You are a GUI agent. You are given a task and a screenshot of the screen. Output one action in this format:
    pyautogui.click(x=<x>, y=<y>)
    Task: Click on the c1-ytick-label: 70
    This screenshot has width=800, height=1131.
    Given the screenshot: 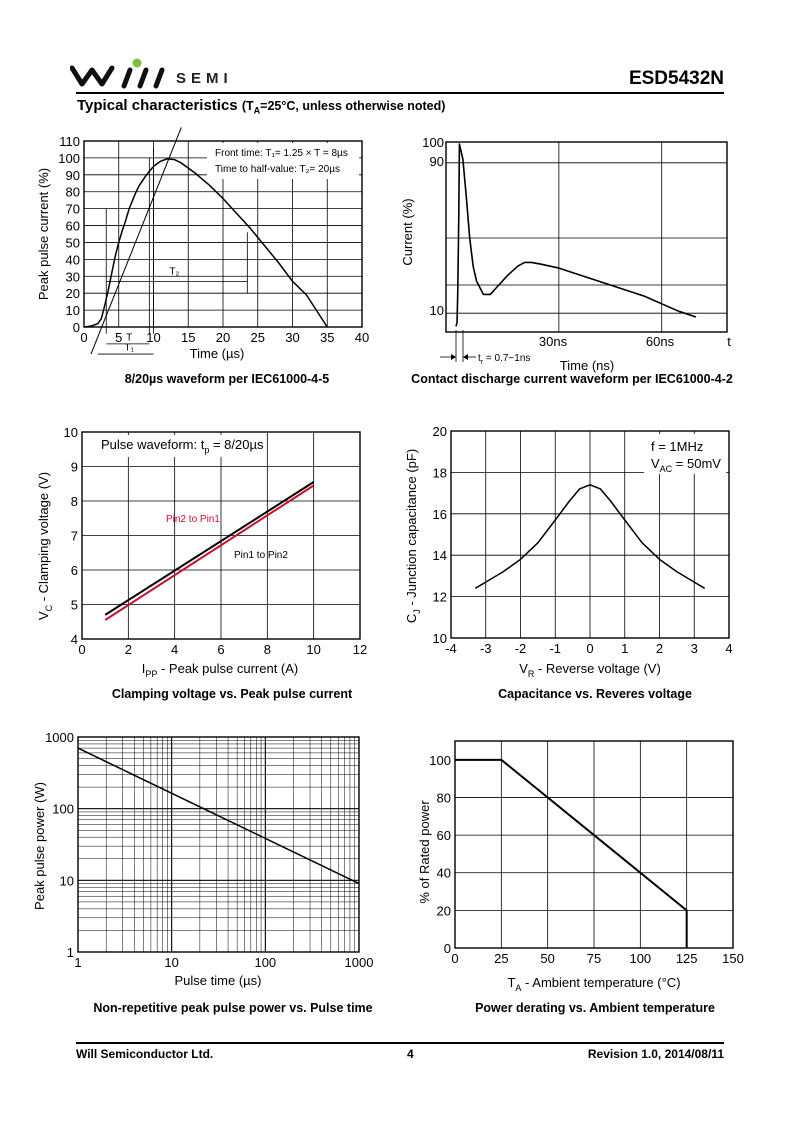 What is the action you would take?
    pyautogui.click(x=73, y=209)
    